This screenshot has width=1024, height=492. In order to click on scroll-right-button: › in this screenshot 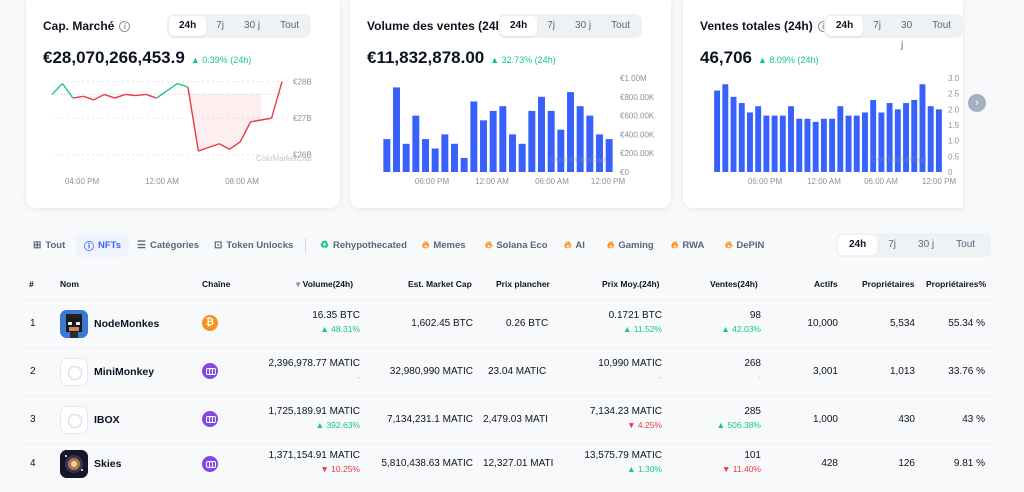, I will do `click(977, 103)`.